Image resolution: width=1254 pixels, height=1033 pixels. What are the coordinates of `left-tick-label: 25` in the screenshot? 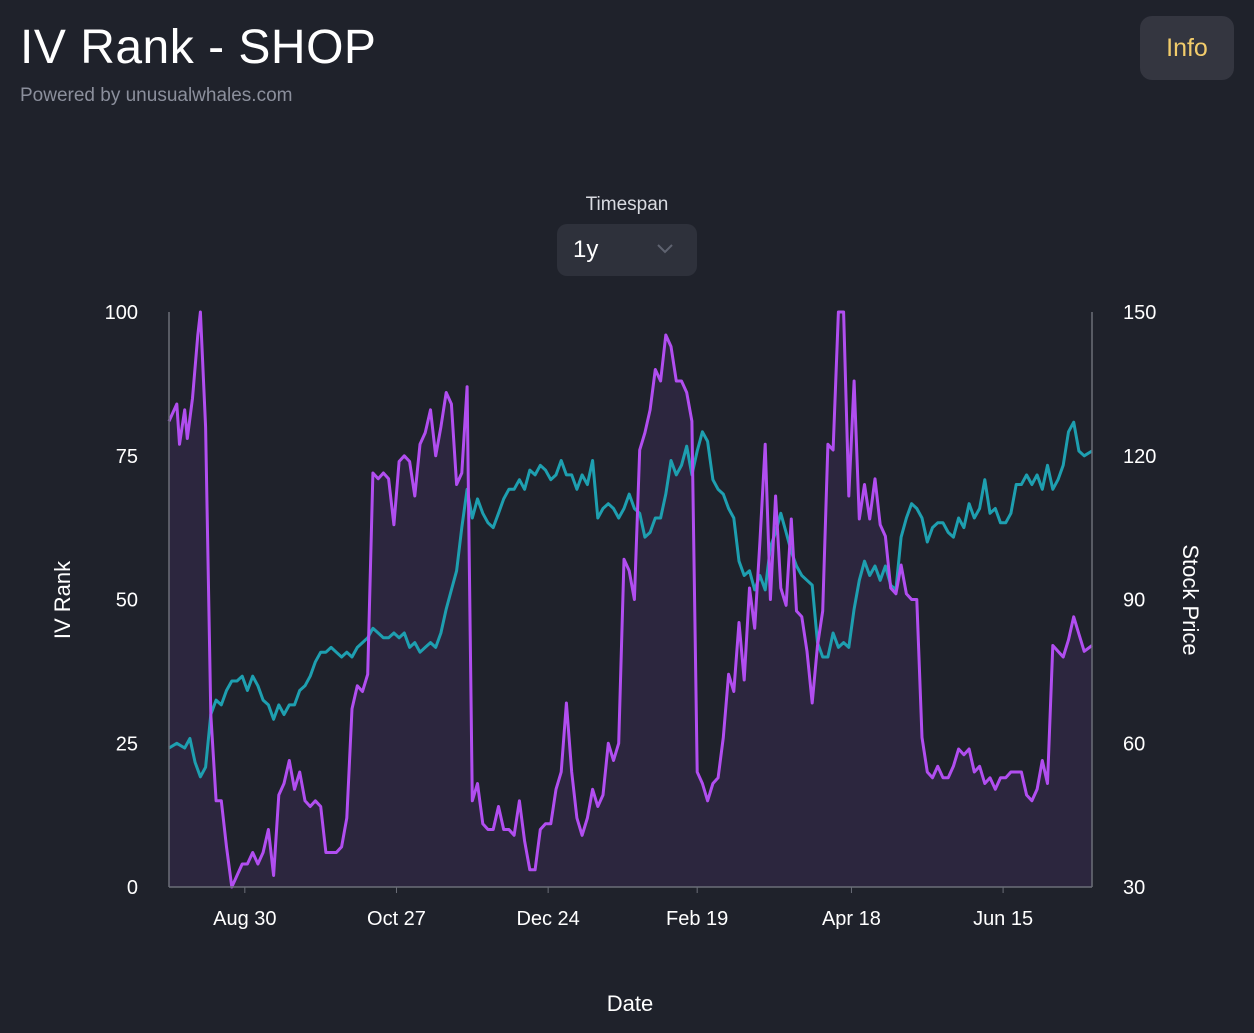 It's located at (127, 744).